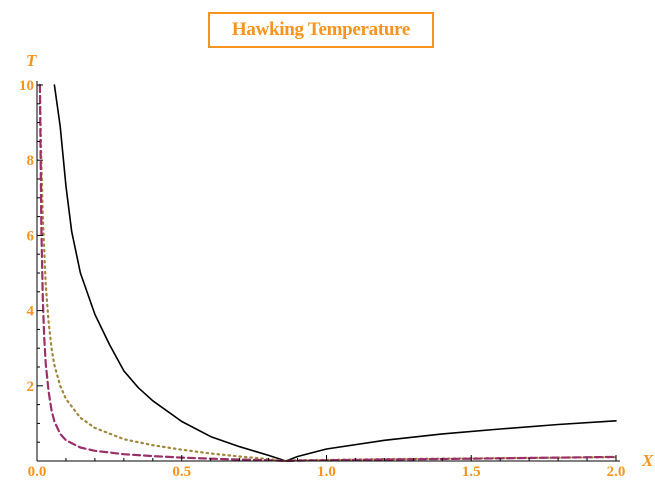  I want to click on y-tick-label: 8, so click(31, 161).